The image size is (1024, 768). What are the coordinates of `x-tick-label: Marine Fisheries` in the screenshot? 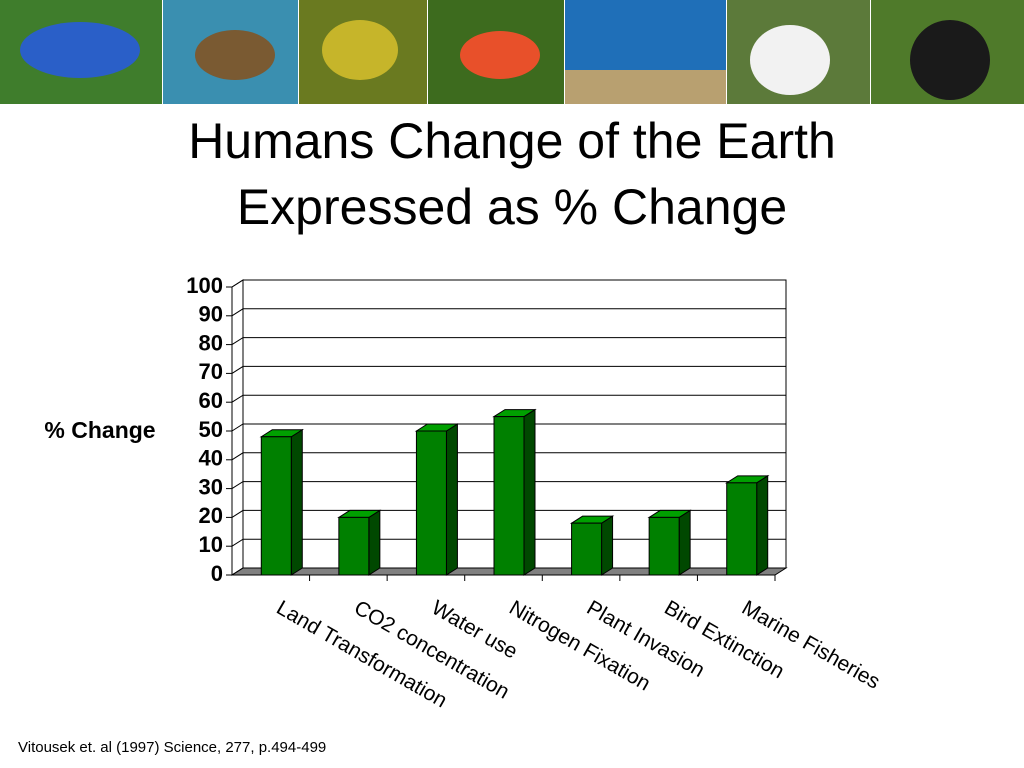 It's located at (811, 645).